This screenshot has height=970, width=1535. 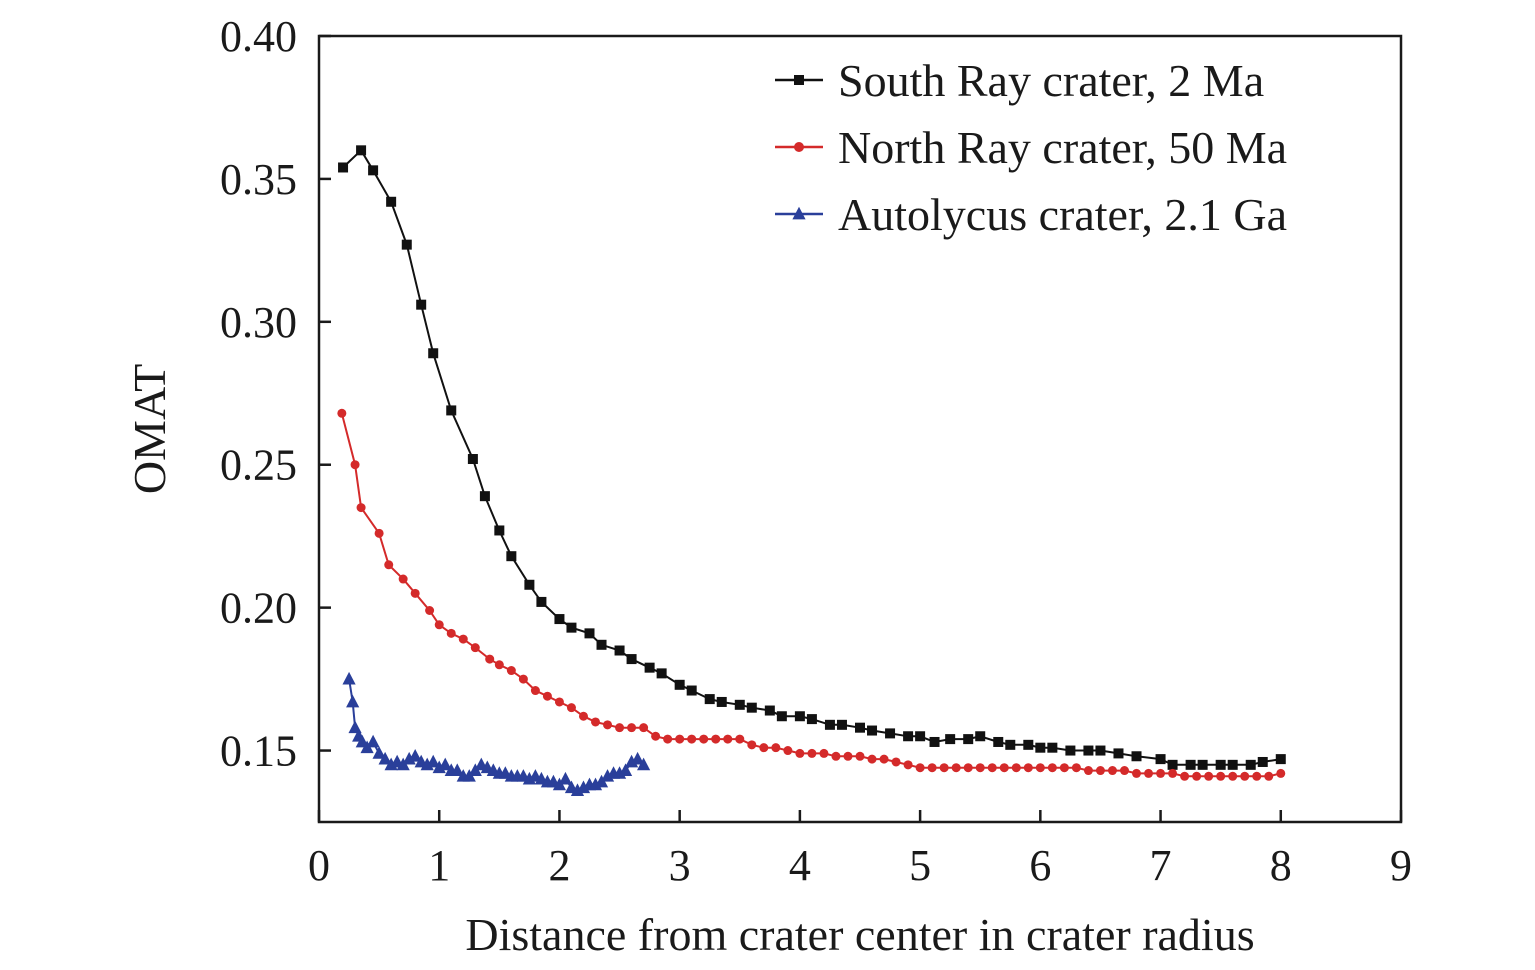 What do you see at coordinates (258, 608) in the screenshot?
I see `y-tick-label: 0.20` at bounding box center [258, 608].